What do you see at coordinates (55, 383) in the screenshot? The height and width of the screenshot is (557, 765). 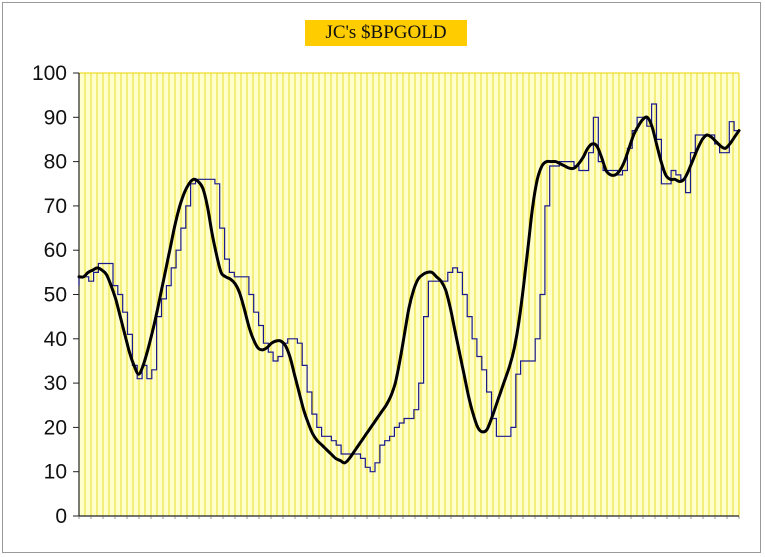 I see `y-tick-label: 30` at bounding box center [55, 383].